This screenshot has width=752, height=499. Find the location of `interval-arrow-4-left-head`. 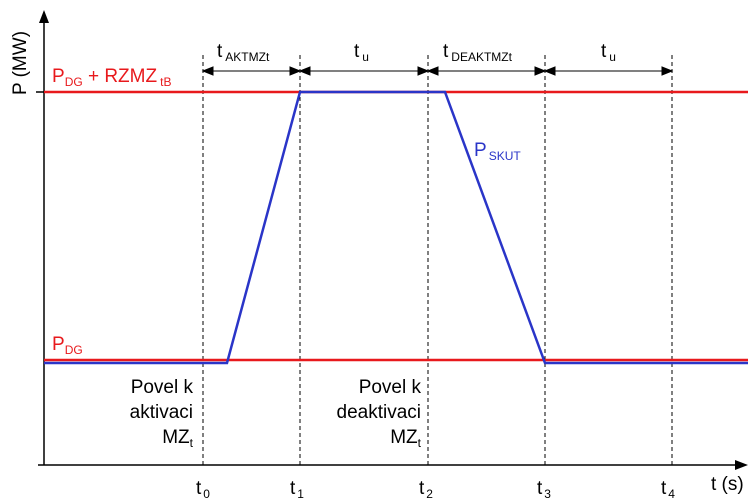

interval-arrow-4-left-head is located at coordinates (549, 71).